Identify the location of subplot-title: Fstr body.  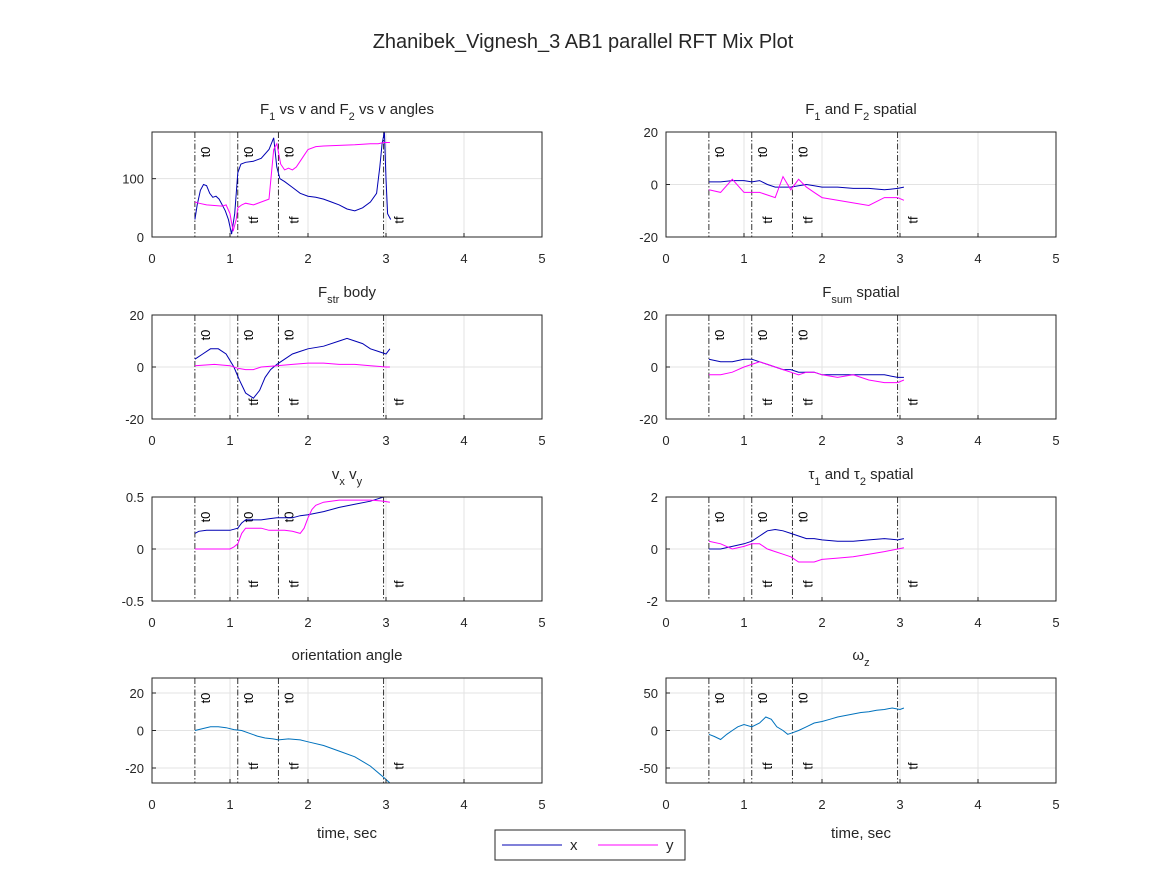
(347, 295).